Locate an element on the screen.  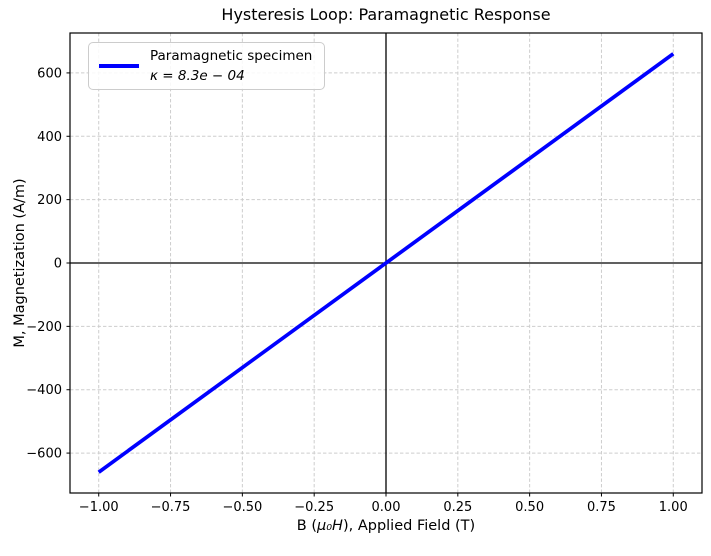
x-tick-label: 0.75 is located at coordinates (601, 507).